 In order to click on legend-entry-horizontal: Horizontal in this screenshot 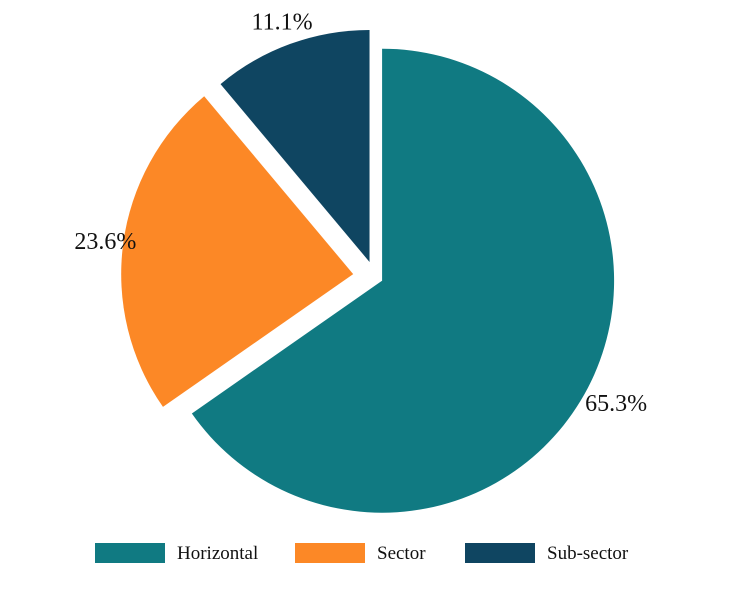, I will do `click(176, 553)`.